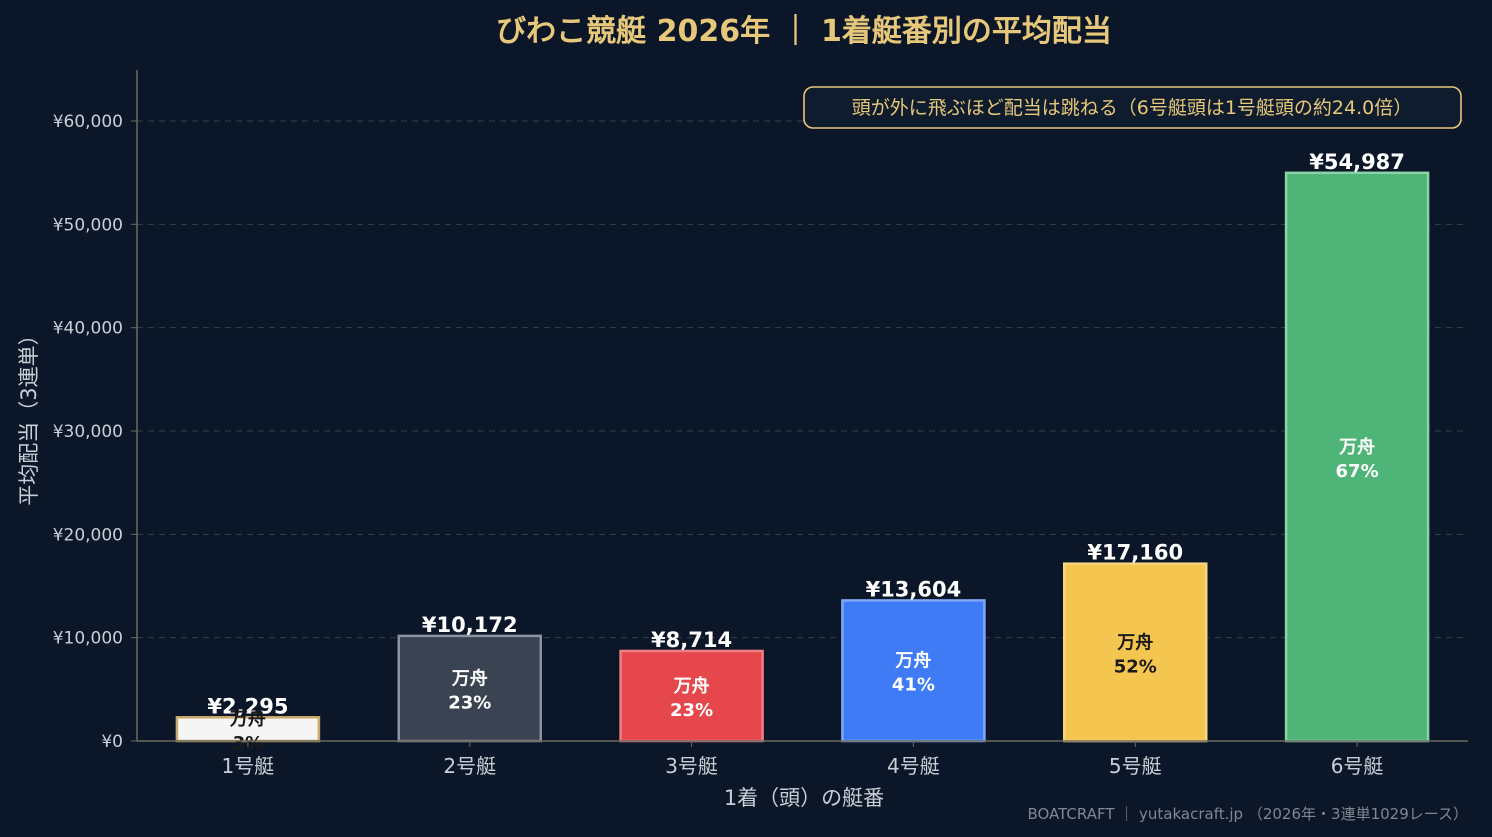 The height and width of the screenshot is (837, 1492). Describe the element at coordinates (29, 414) in the screenshot. I see `y-axis-label: 平均配当（3連単）` at that location.